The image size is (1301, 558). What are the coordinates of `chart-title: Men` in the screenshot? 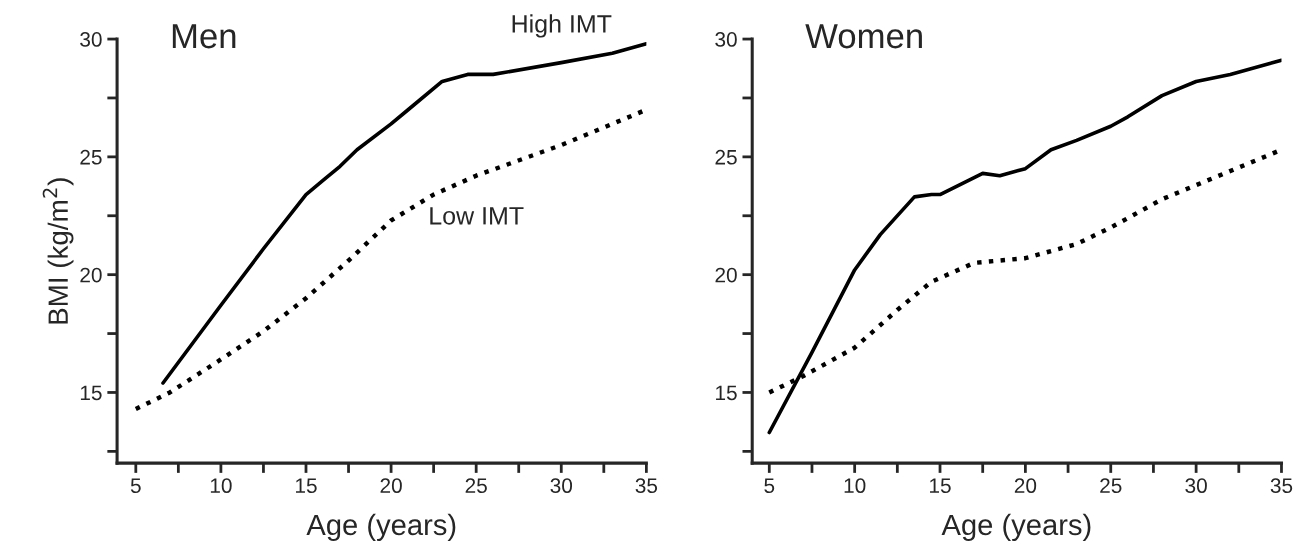 It's located at (204, 36).